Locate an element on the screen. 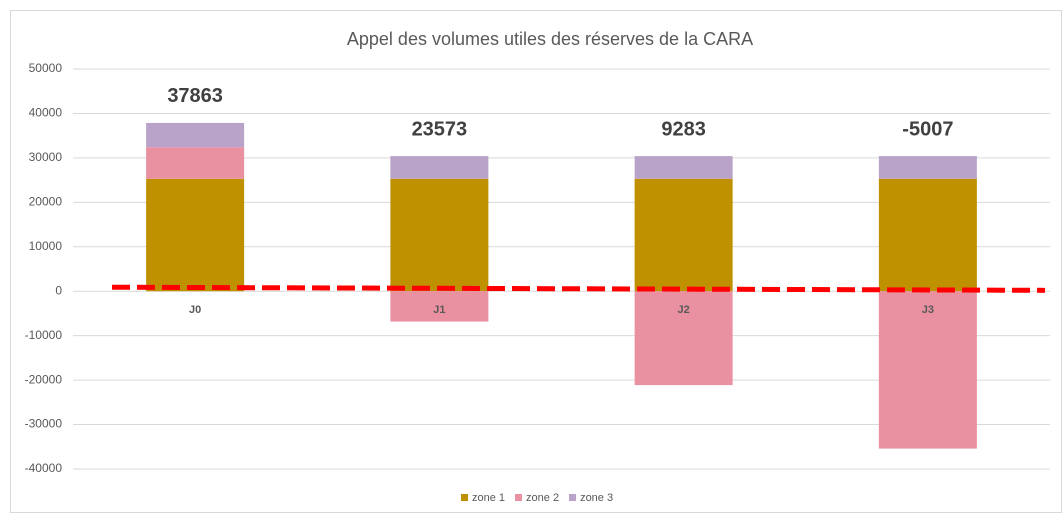  x-tick-label: J3 is located at coordinates (928, 310).